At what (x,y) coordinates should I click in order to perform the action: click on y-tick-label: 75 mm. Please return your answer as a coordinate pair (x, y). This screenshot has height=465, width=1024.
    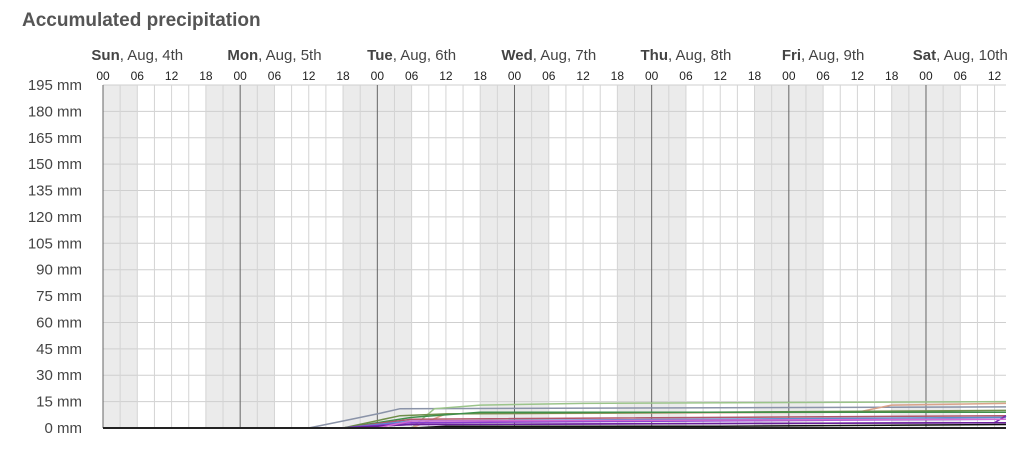
    Looking at the image, I should click on (59, 296).